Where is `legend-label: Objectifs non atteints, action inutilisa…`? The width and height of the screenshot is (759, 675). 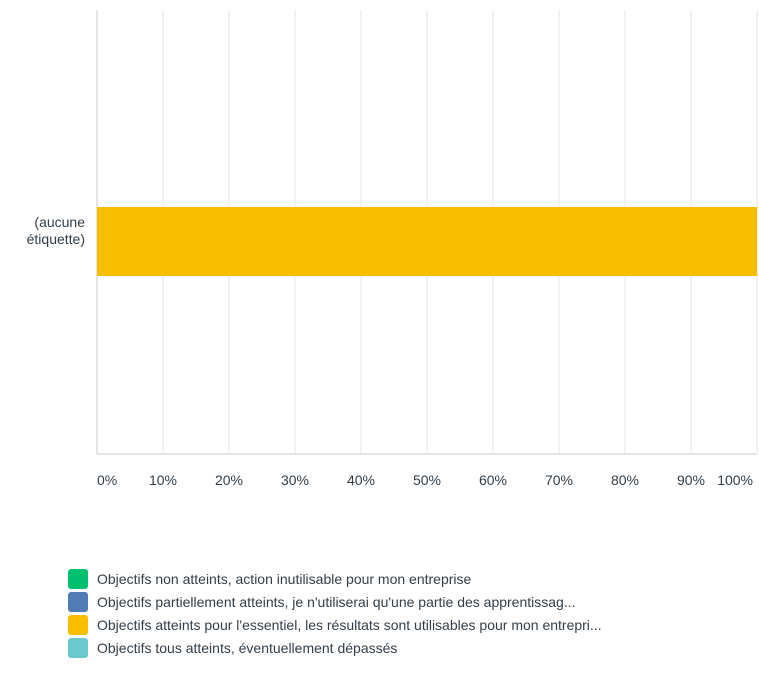
legend-label: Objectifs non atteints, action inutilisa… is located at coordinates (284, 578).